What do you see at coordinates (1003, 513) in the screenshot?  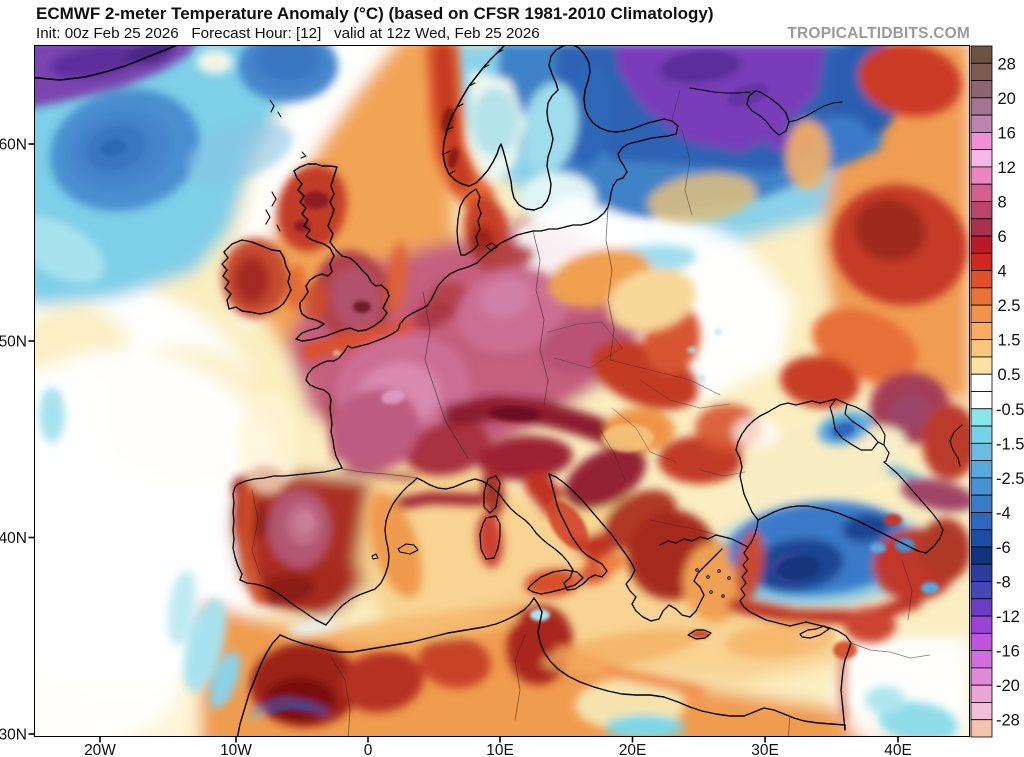 I see `svg-text: -4` at bounding box center [1003, 513].